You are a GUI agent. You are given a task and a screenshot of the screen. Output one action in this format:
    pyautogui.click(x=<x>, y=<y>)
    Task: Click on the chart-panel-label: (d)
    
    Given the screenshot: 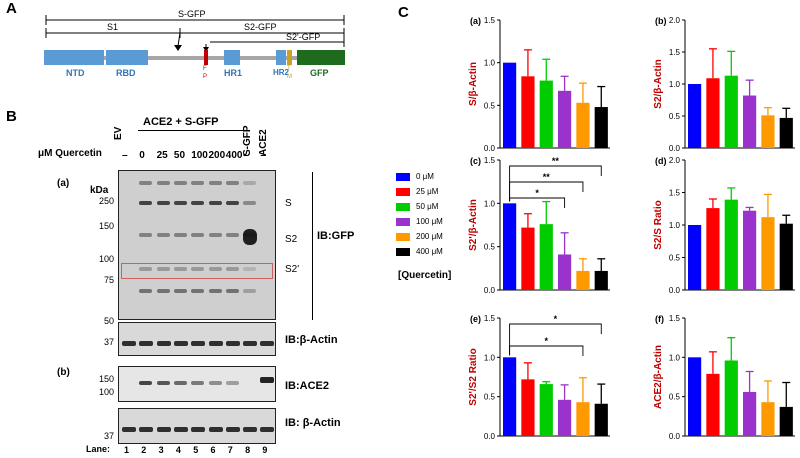 What is the action you would take?
    pyautogui.click(x=661, y=161)
    